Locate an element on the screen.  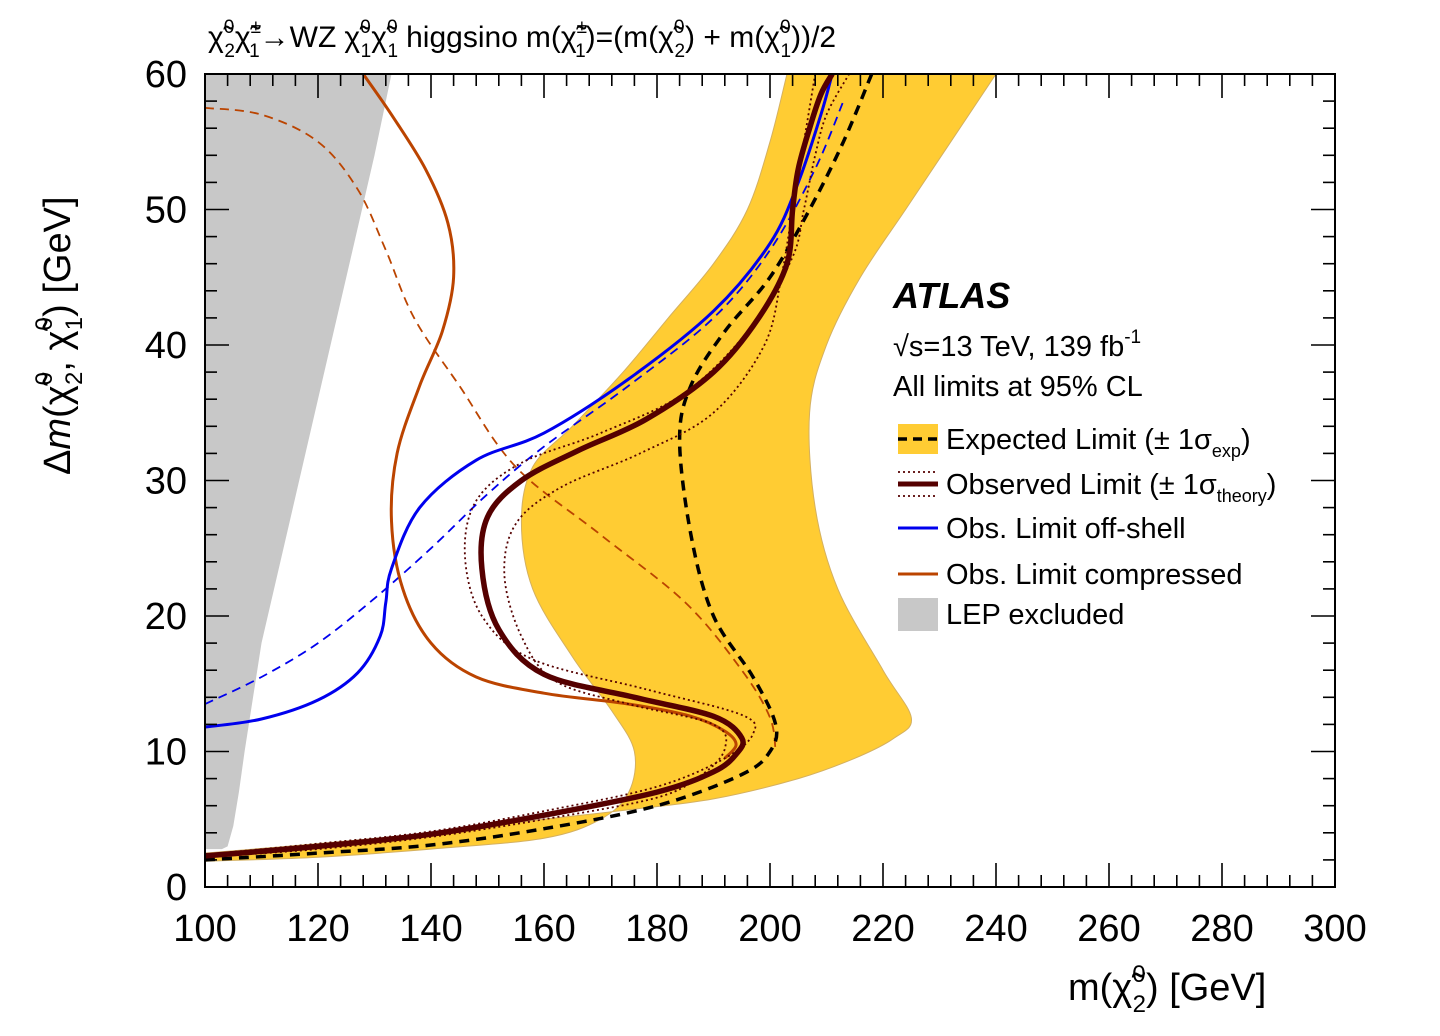
legend-item-off-shell: Obs. Limit off-shell is located at coordinates (1042, 529).